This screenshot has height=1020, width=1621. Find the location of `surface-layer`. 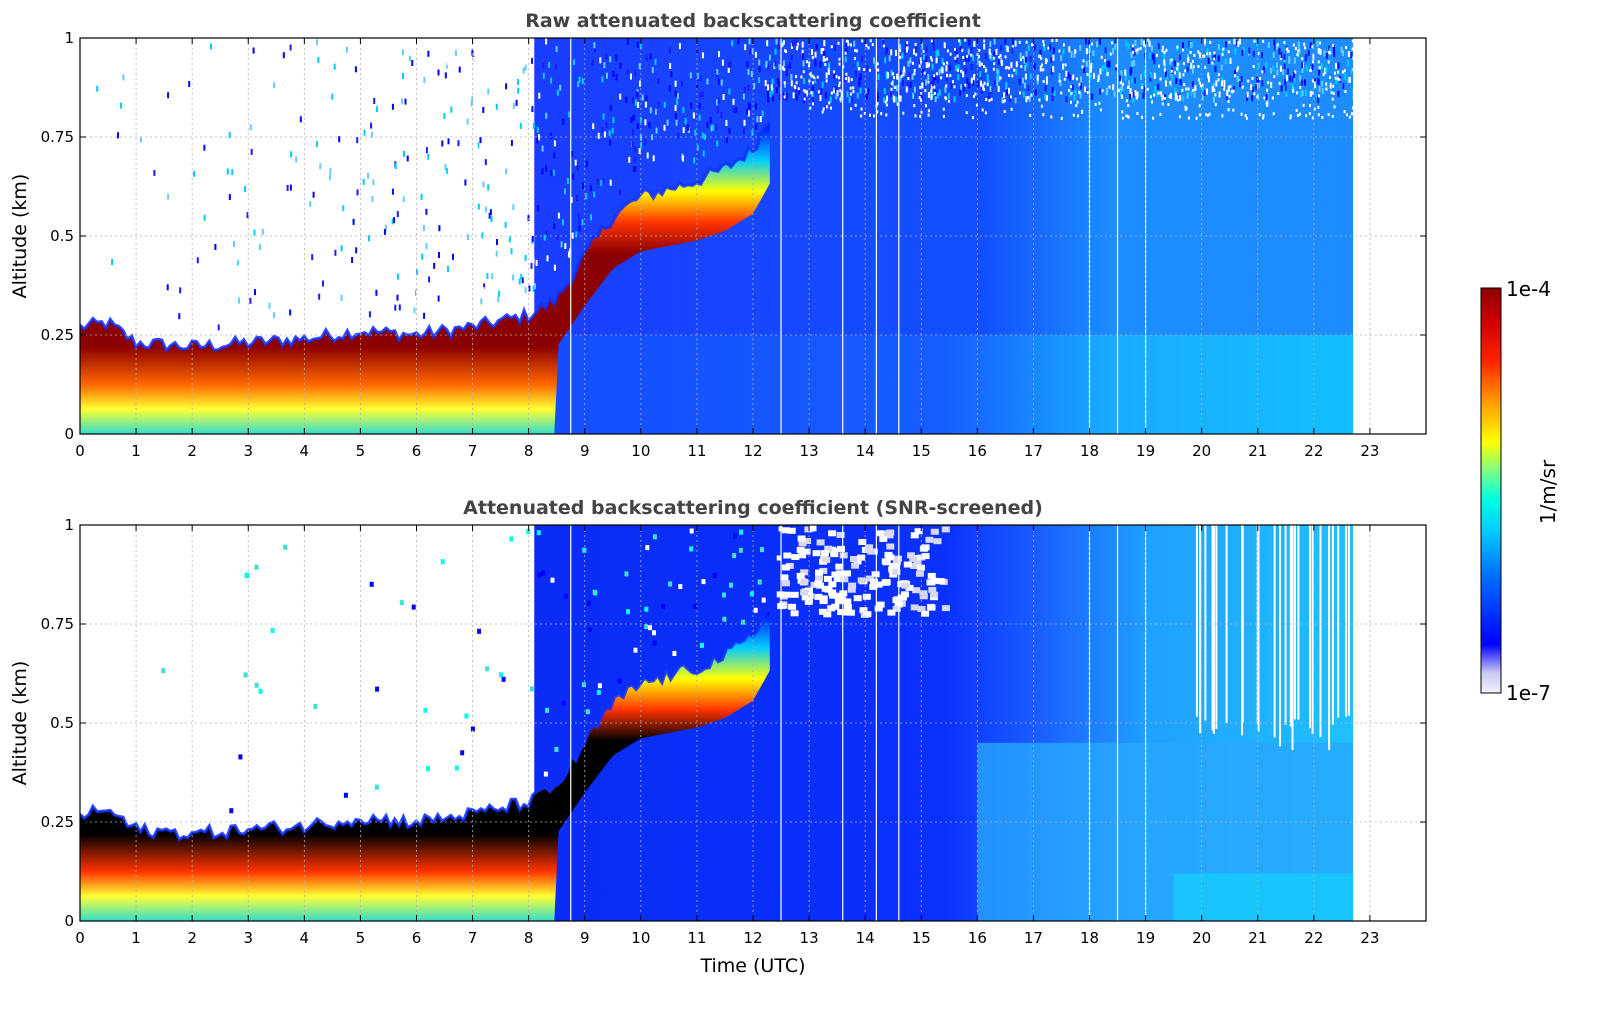

surface-layer is located at coordinates (1263, 897).